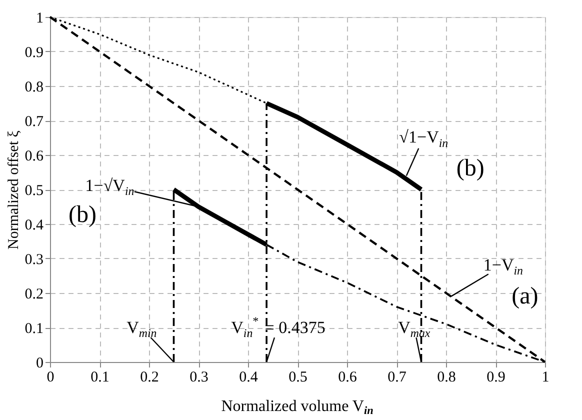  What do you see at coordinates (34, 226) in the screenshot?
I see `y-tick-label: 0.4` at bounding box center [34, 226].